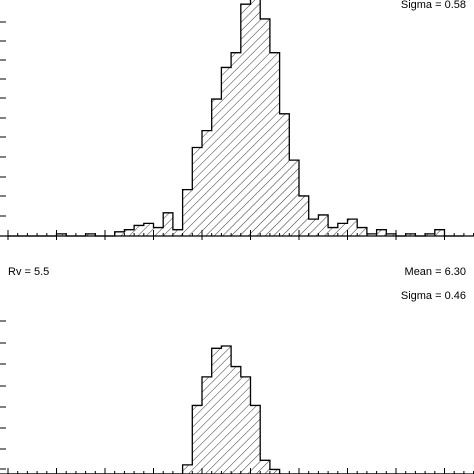  What do you see at coordinates (435, 272) in the screenshot?
I see `bottom-mean-label: Mean = 6.30` at bounding box center [435, 272].